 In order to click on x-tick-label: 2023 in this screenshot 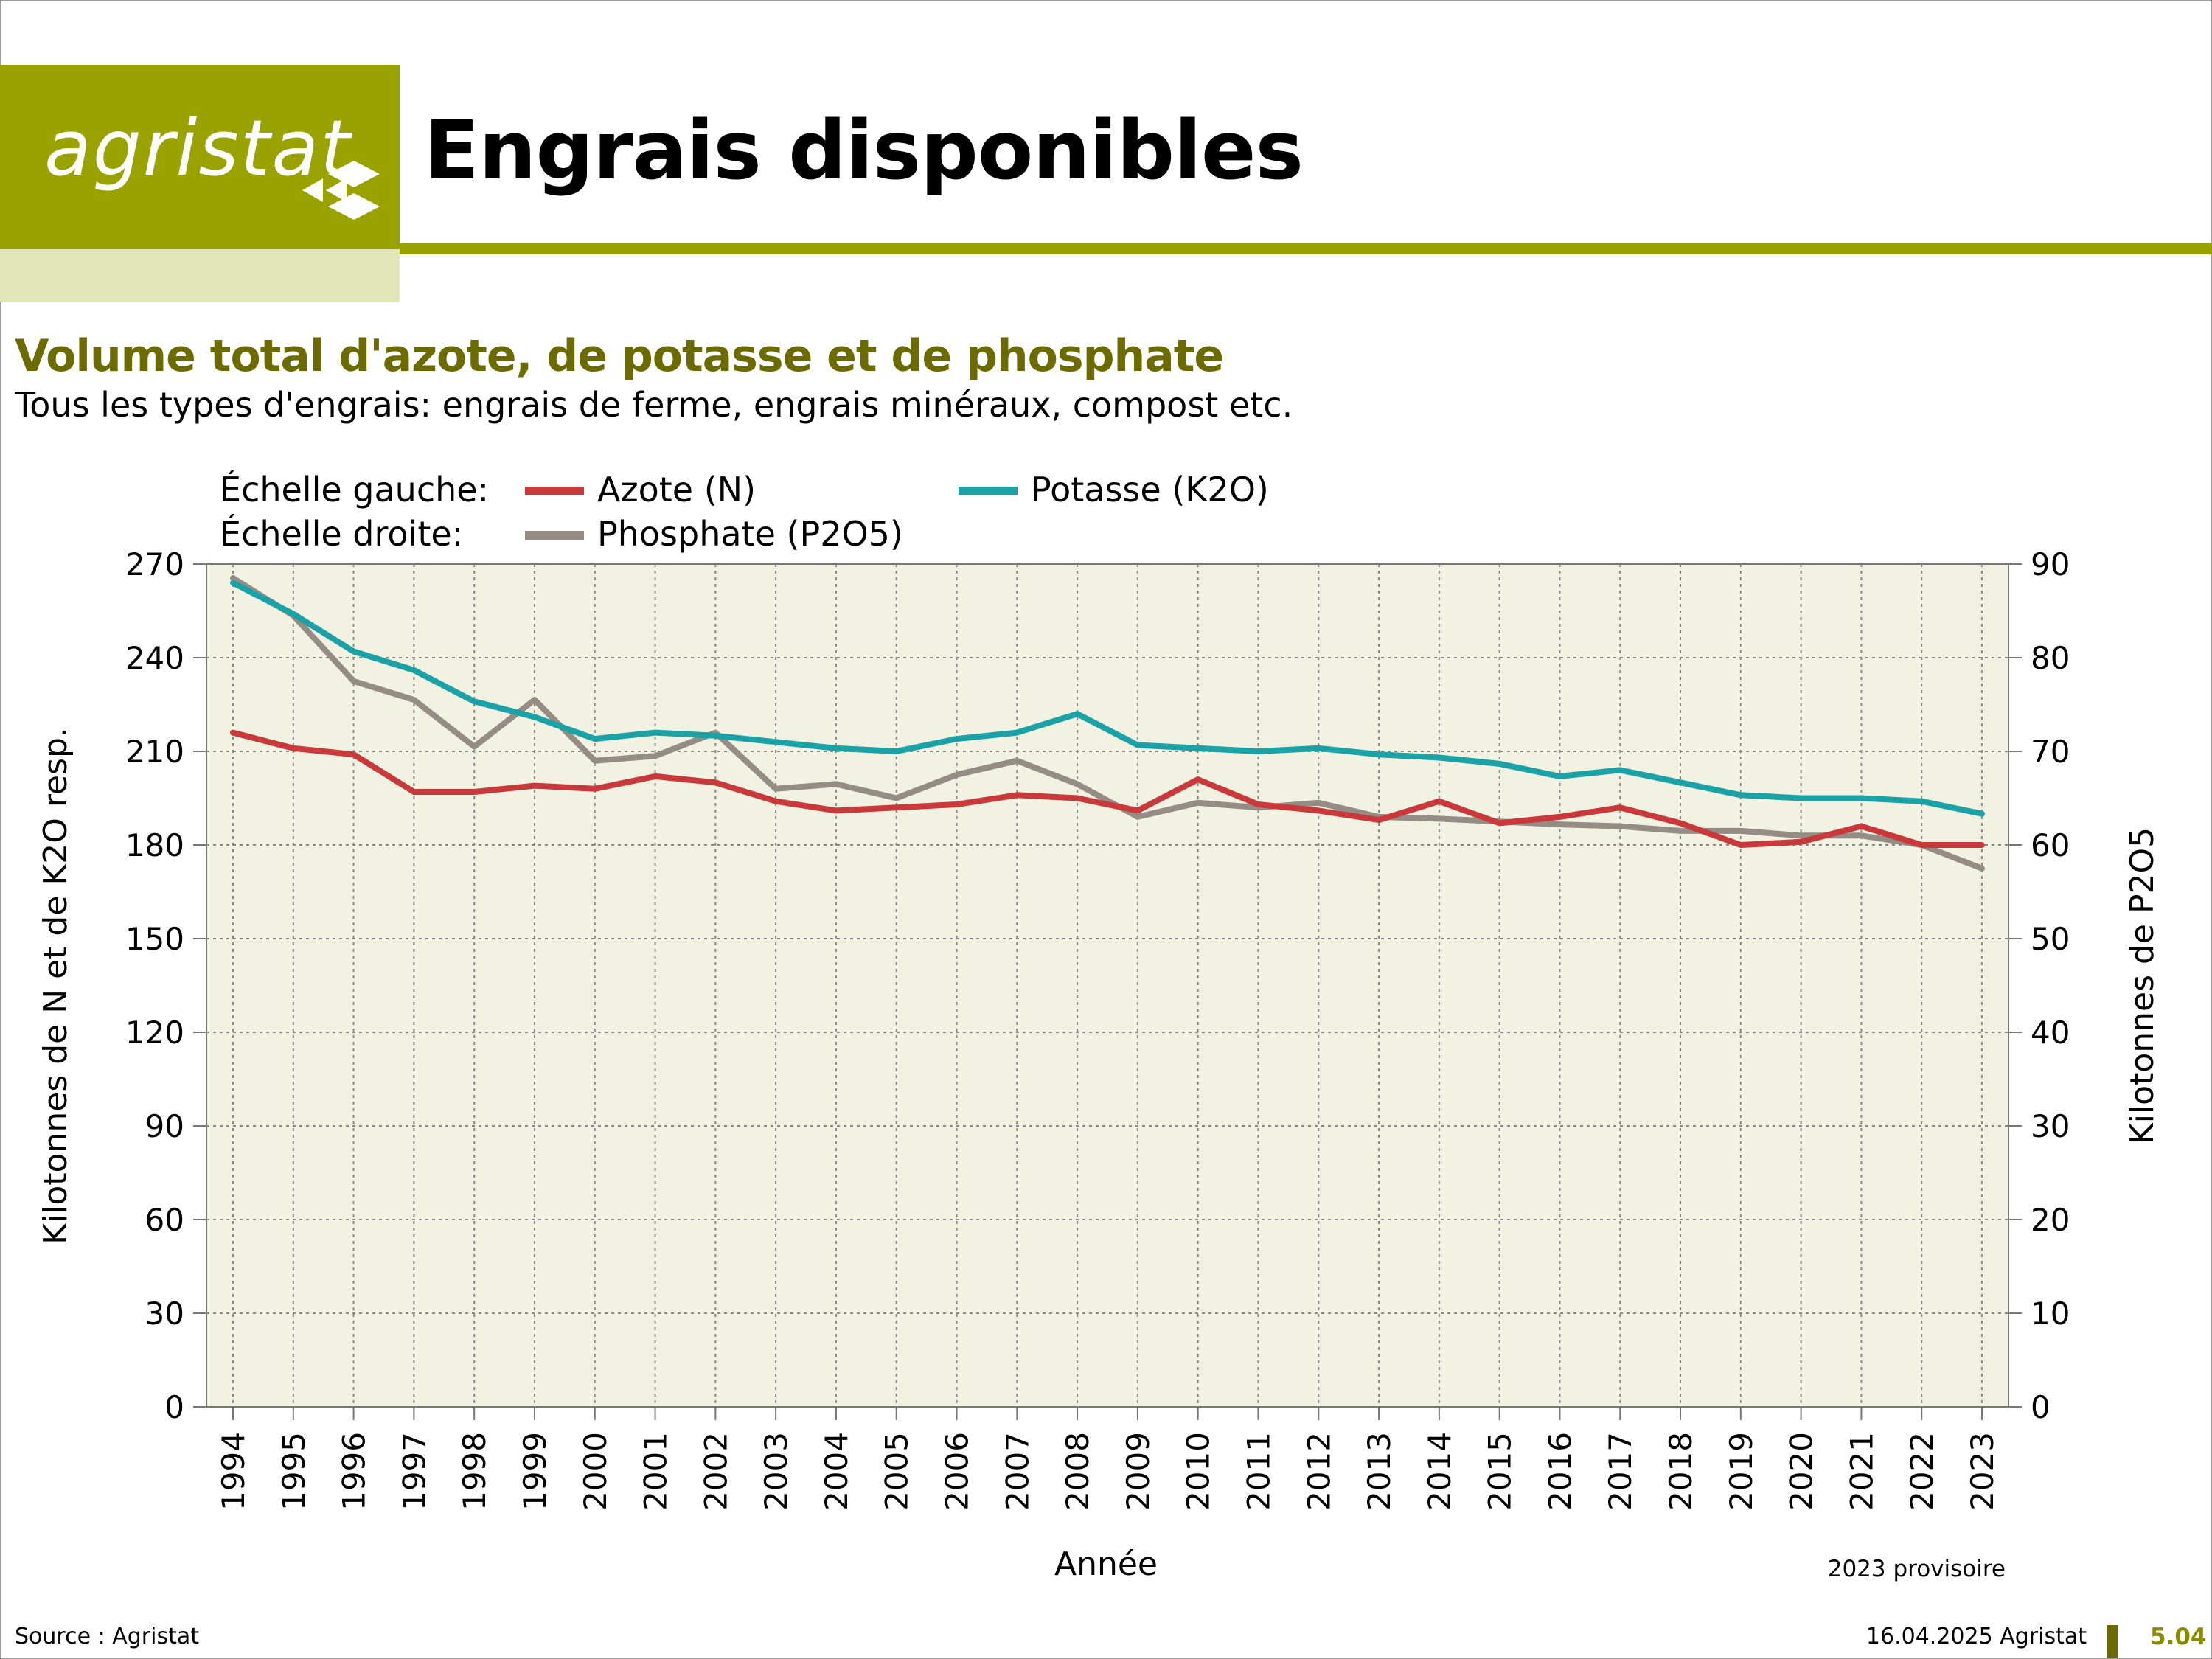, I will do `click(1982, 1471)`.